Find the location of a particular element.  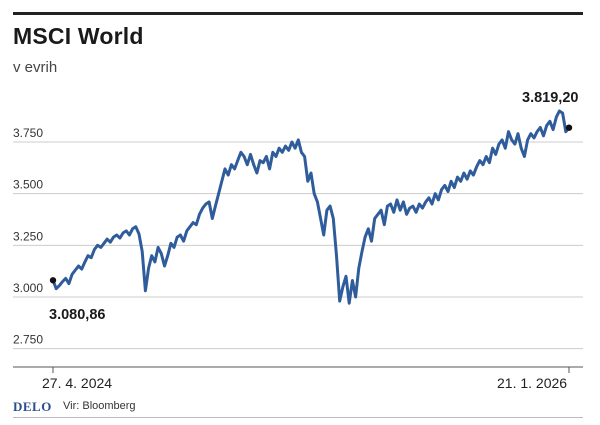

y-tick-label-3250: 3.250 is located at coordinates (28, 236).